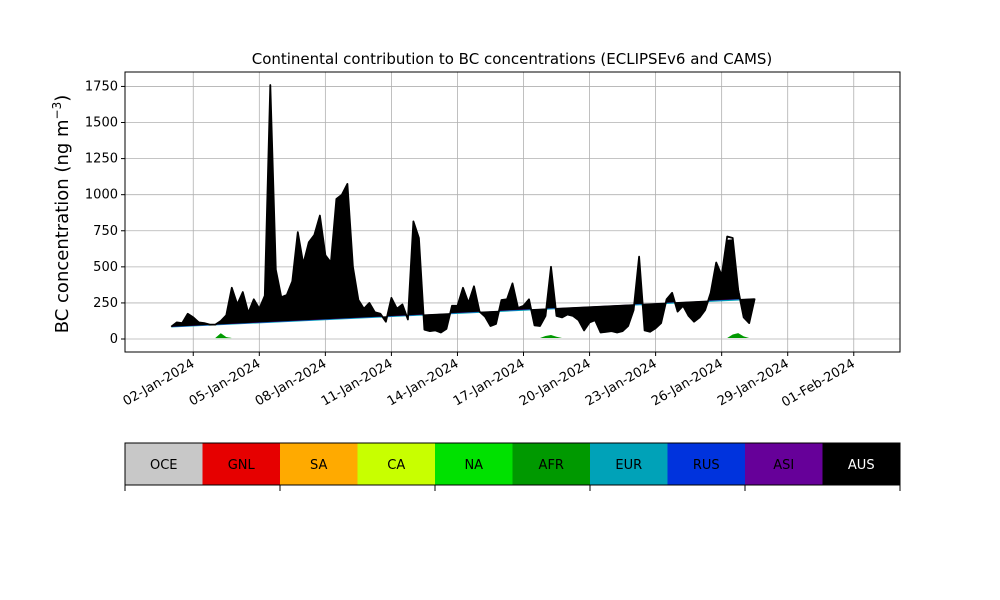  What do you see at coordinates (62, 98) in the screenshot?
I see `y-axis-label-close: )` at bounding box center [62, 98].